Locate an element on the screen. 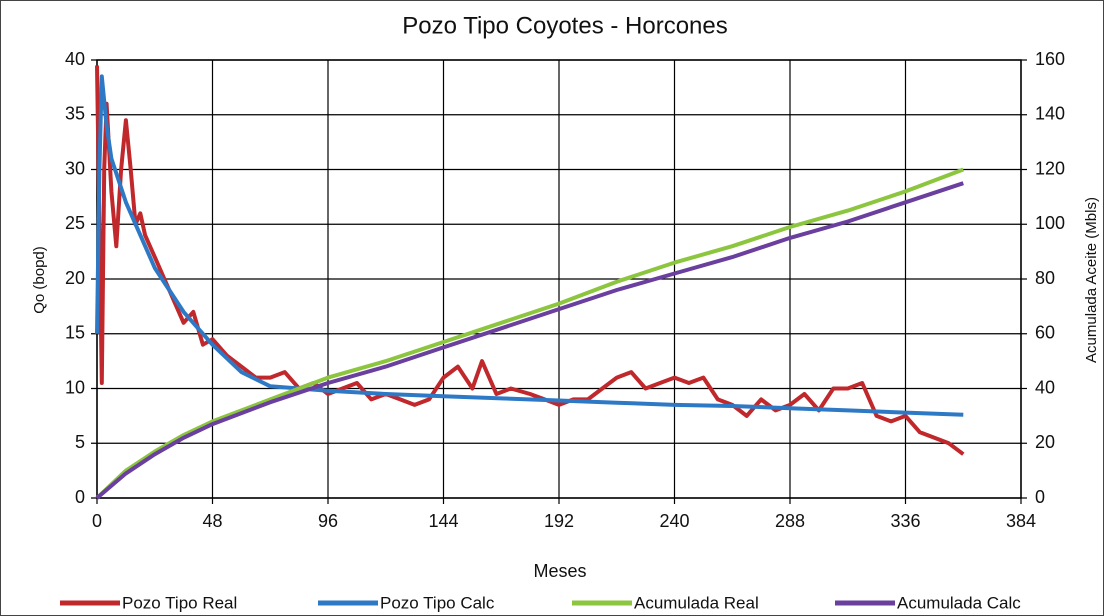 Image resolution: width=1104 pixels, height=616 pixels. y-tick-label: 25 is located at coordinates (75, 223).